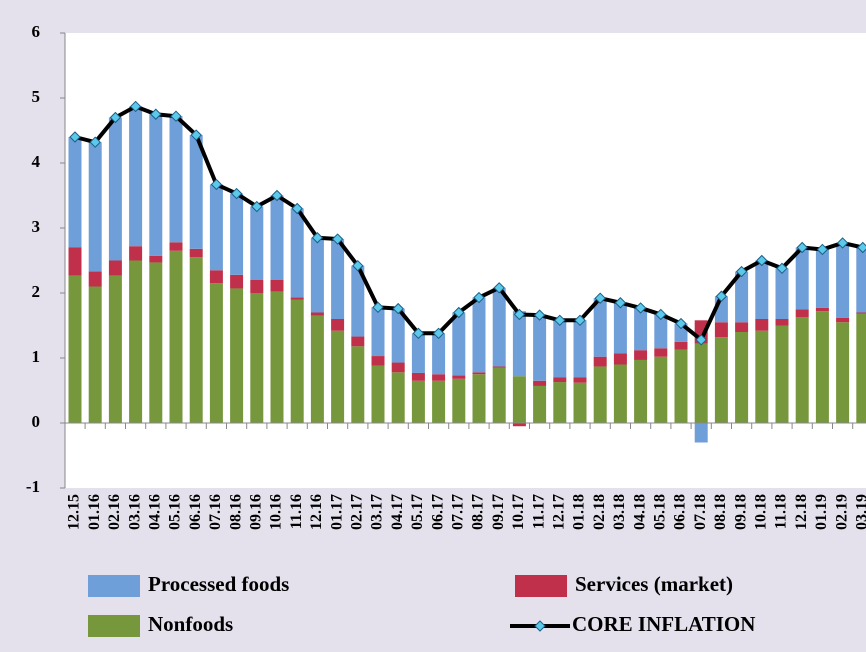 This screenshot has height=652, width=866. Describe the element at coordinates (316, 512) in the screenshot. I see `x-tick-label: 12.16` at that location.